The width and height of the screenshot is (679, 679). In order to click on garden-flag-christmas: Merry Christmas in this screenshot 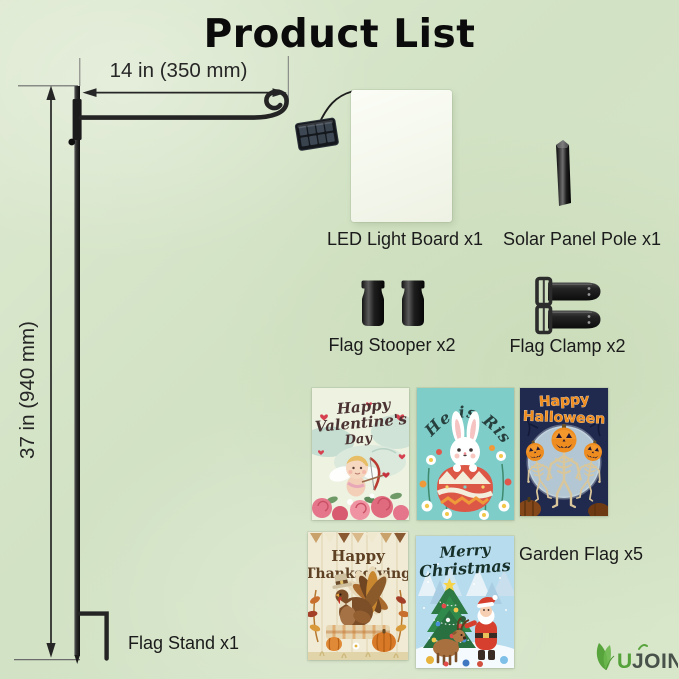, I will do `click(465, 602)`.